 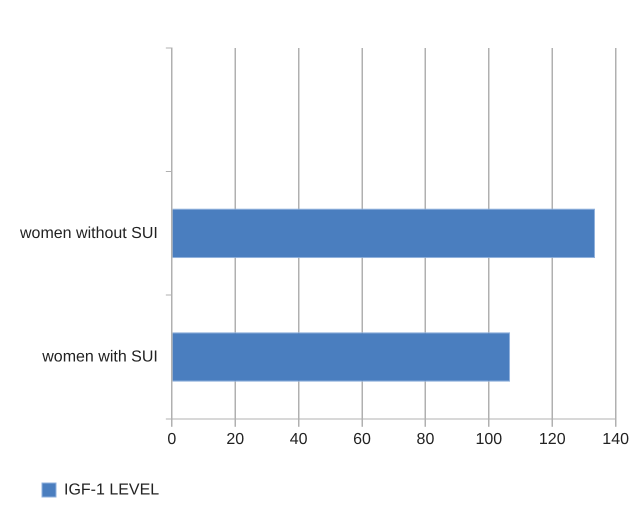 I want to click on x-tick-label: 20, so click(x=235, y=439).